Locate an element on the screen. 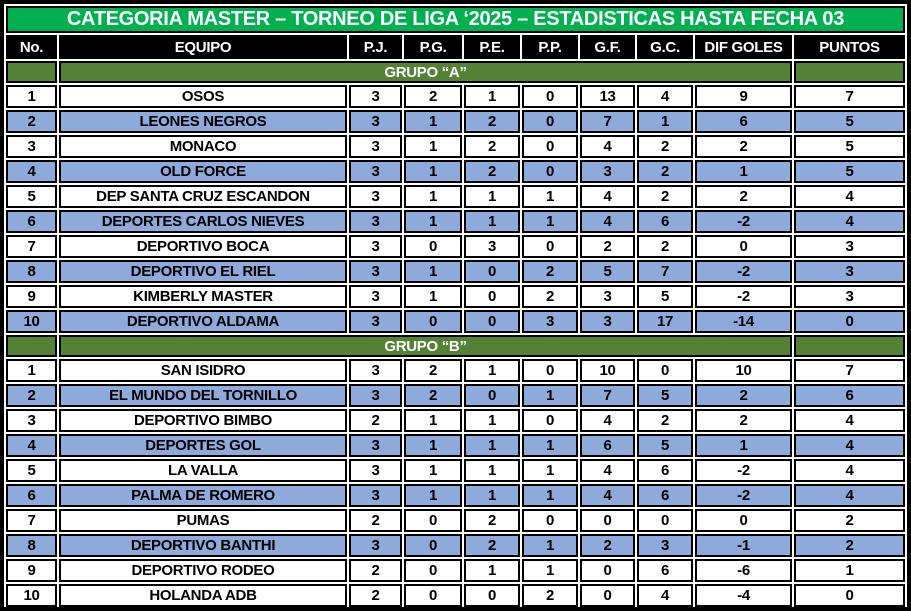 This screenshot has height=611, width=911. group-header-row: GRUPO “B” is located at coordinates (455, 346).